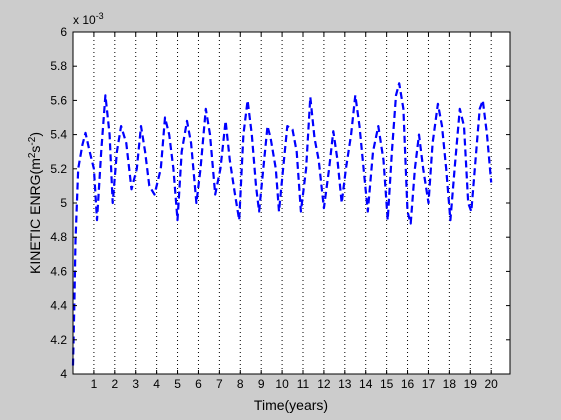 Image resolution: width=561 pixels, height=420 pixels. Describe the element at coordinates (63, 374) in the screenshot. I see `y-tick-label: 4` at that location.